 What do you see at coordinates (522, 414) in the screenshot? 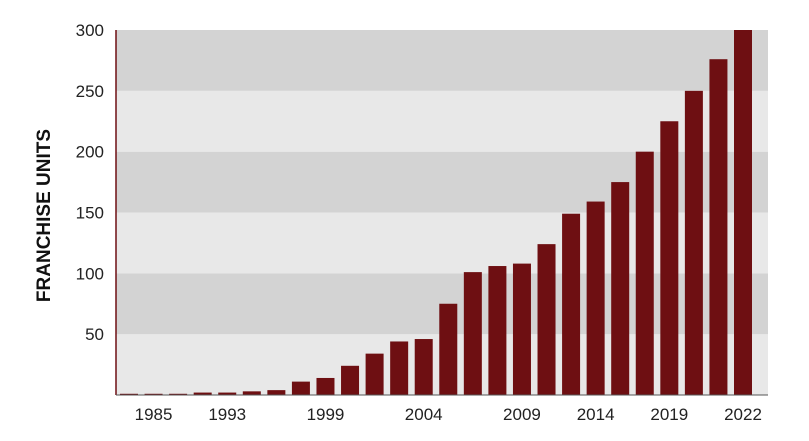
I see `x-tick-label: 2009` at bounding box center [522, 414].